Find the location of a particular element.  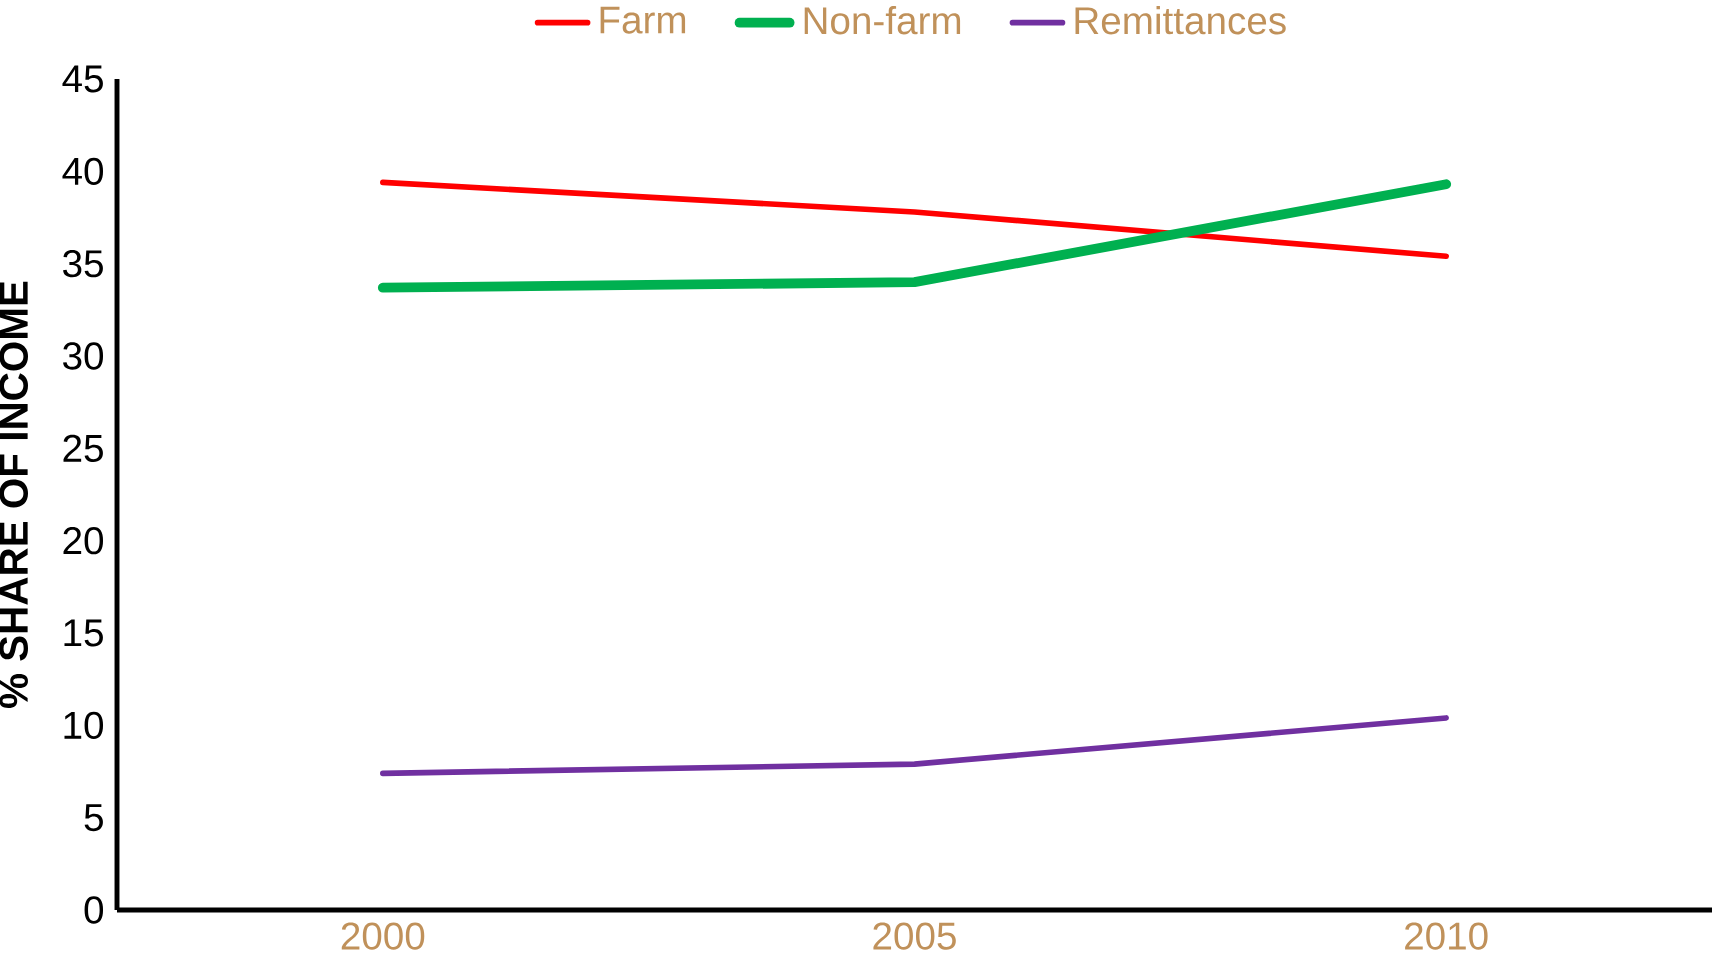

x-tick-label: 2010 is located at coordinates (1446, 936).